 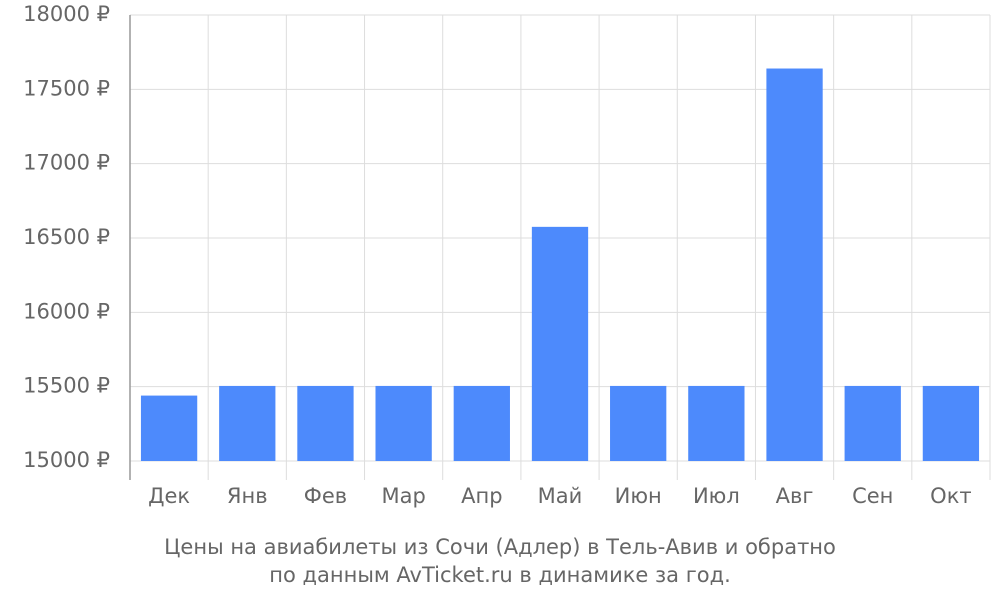 What do you see at coordinates (66, 88) in the screenshot?
I see `y-tick-label: 17500 ₽` at bounding box center [66, 88].